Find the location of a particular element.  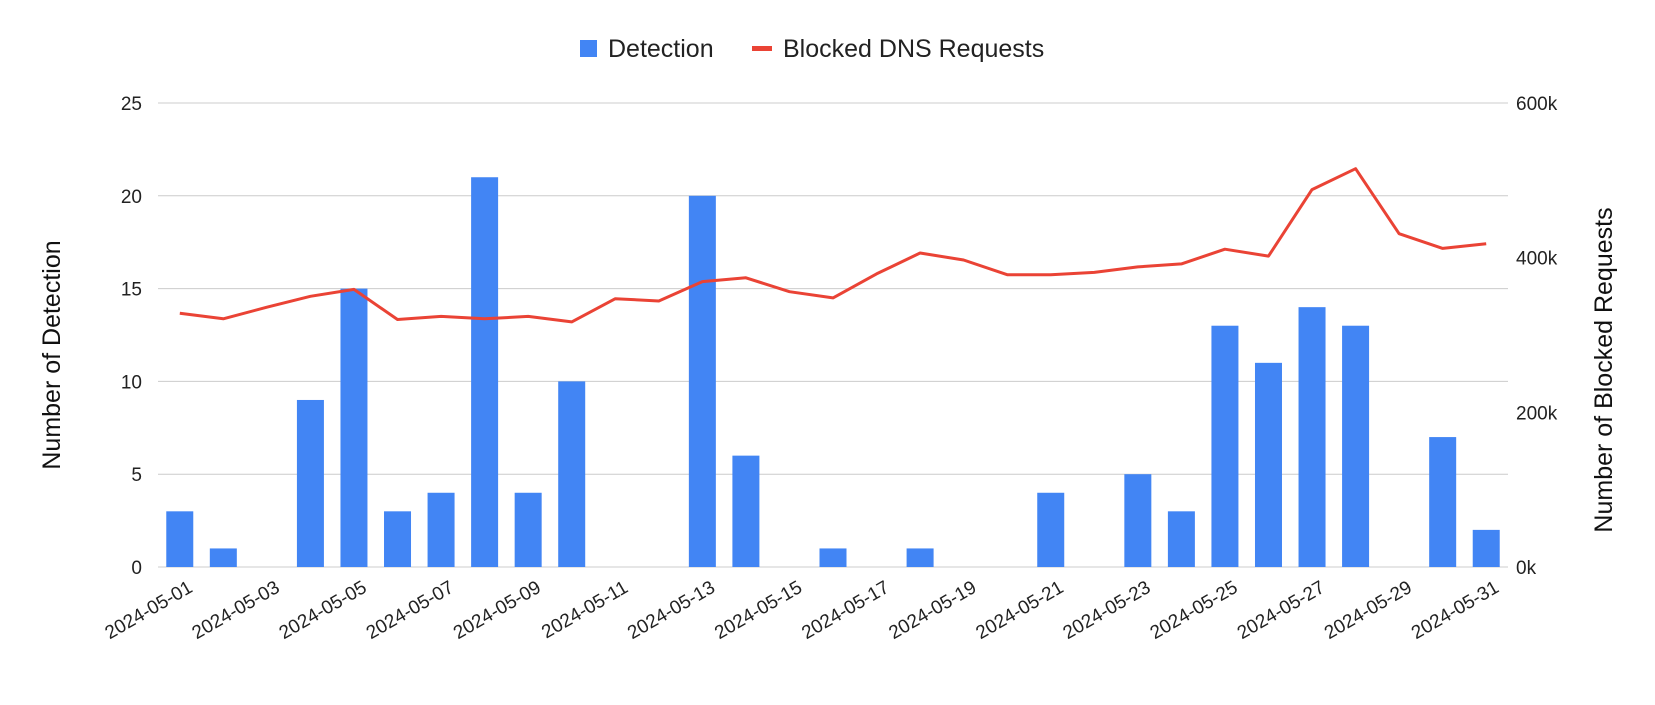

x-axis-tick-label: 2024-05-31 is located at coordinates (1455, 610).